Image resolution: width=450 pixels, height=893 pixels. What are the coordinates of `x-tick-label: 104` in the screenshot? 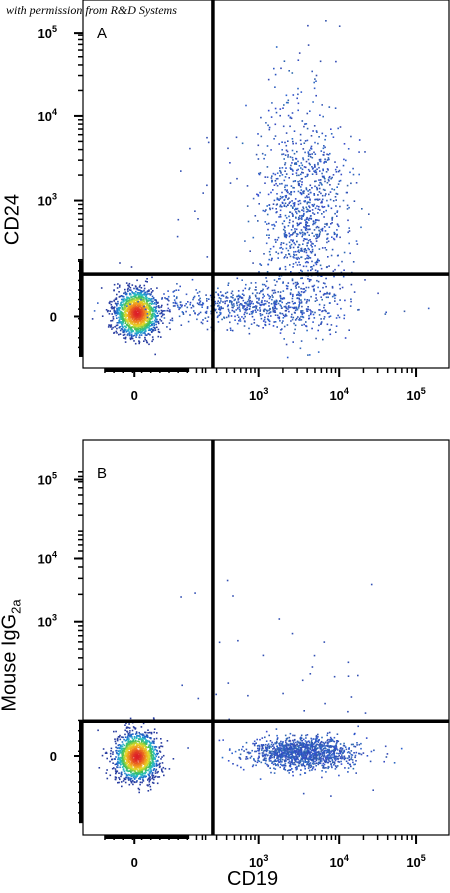 It's located at (338, 394).